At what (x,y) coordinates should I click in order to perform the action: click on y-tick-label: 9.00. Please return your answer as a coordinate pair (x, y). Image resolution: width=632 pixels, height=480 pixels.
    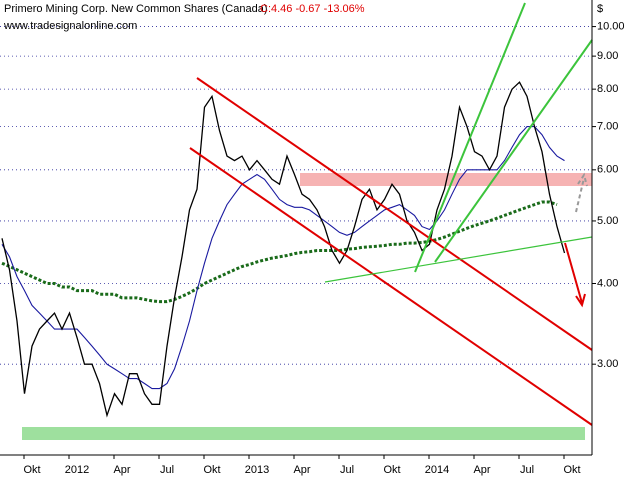
    Looking at the image, I should click on (607, 56).